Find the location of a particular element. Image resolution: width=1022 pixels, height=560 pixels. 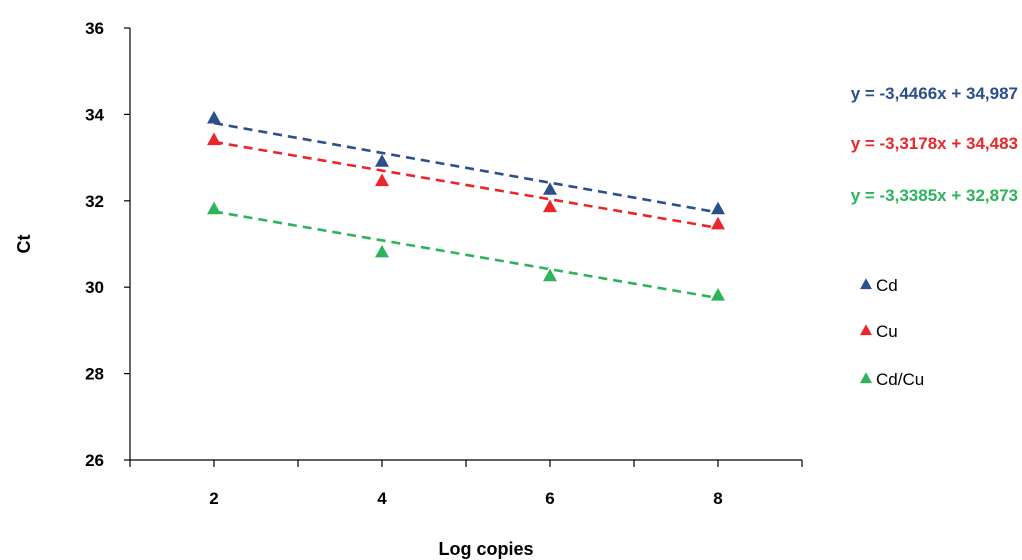

legend-label-cd-cu: Cd/Cu is located at coordinates (900, 379).